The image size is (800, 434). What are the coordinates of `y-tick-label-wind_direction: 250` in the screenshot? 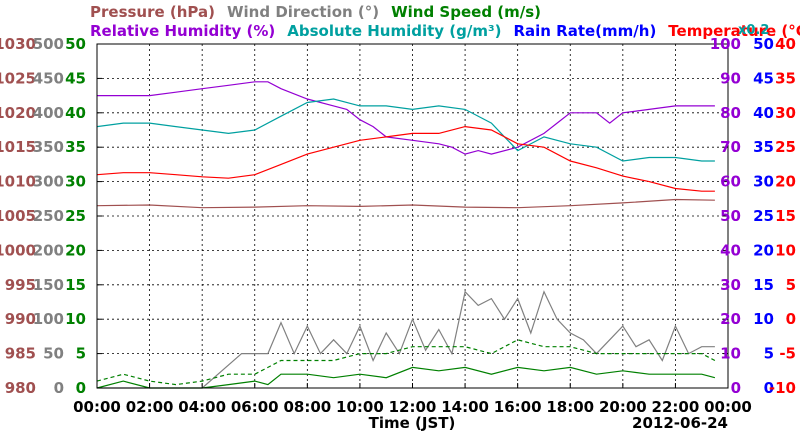 It's located at (48, 216).